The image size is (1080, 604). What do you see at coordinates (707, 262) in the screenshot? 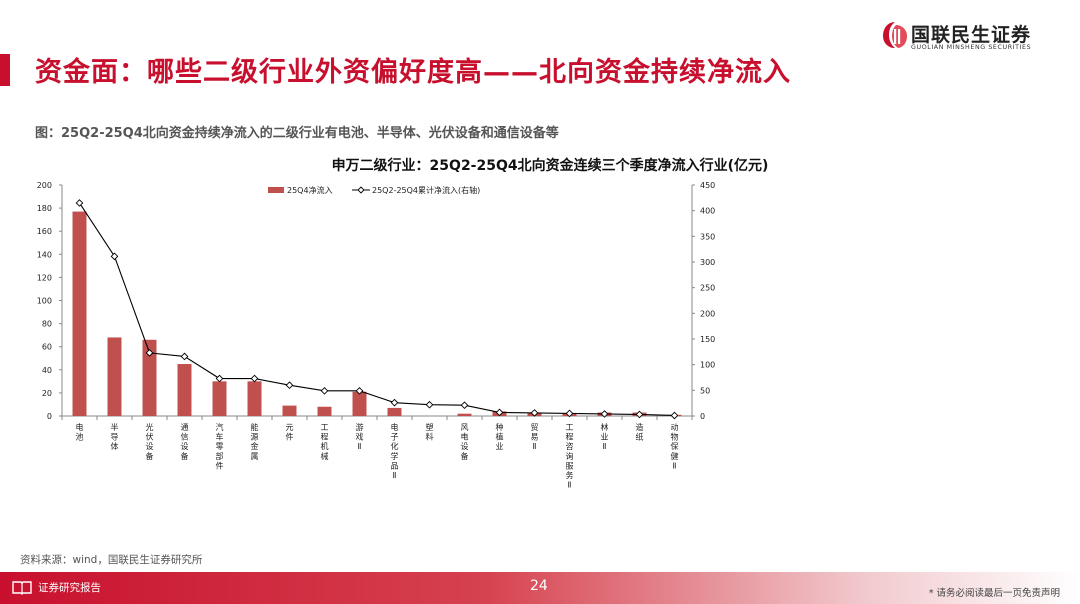
I see `right-tick-label: 300` at bounding box center [707, 262].